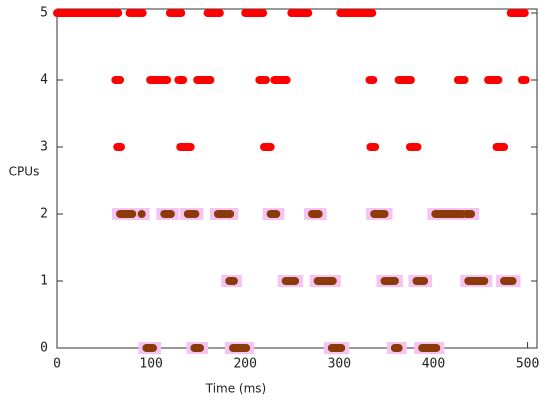  Describe the element at coordinates (244, 364) in the screenshot. I see `x-tick-label: 200` at that location.